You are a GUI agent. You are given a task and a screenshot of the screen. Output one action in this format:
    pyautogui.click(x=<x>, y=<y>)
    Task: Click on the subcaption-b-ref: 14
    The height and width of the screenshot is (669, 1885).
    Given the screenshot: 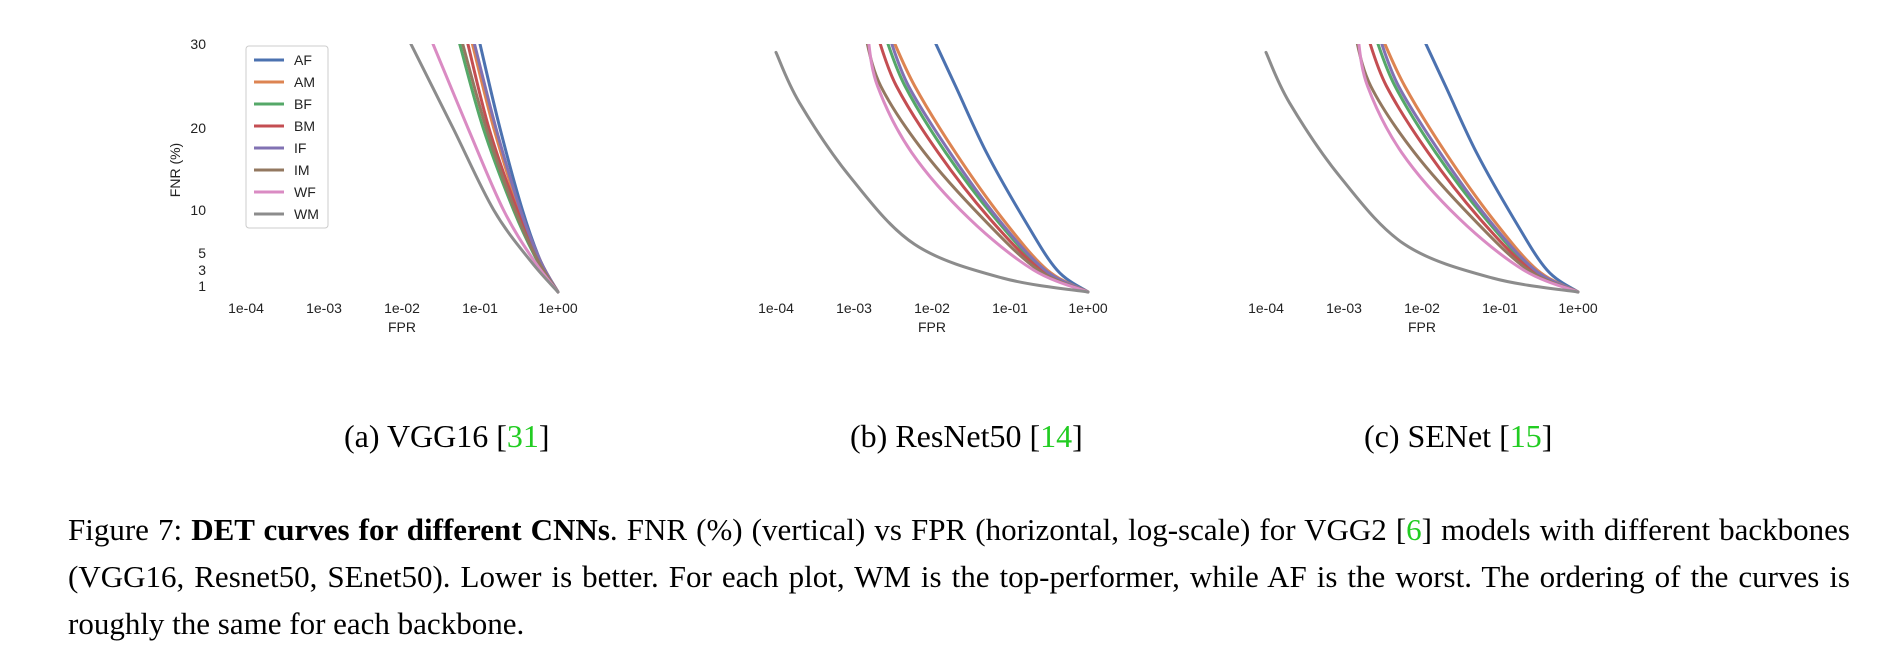 What is the action you would take?
    pyautogui.click(x=1056, y=436)
    